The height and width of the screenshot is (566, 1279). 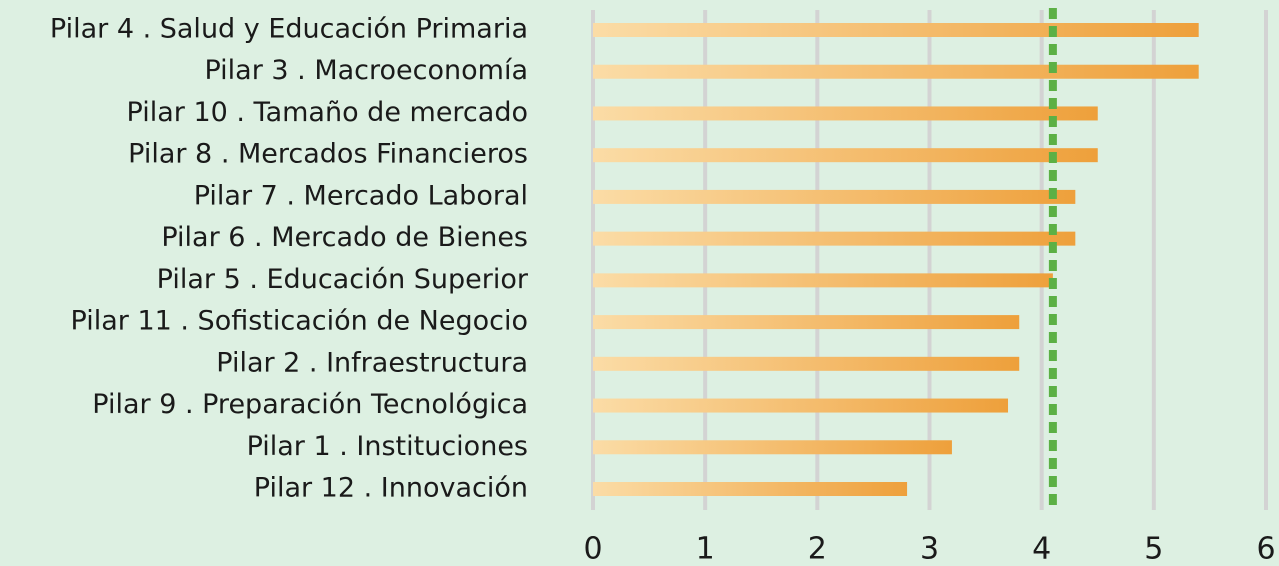 I want to click on x-tick-label: 6, so click(x=1265, y=549).